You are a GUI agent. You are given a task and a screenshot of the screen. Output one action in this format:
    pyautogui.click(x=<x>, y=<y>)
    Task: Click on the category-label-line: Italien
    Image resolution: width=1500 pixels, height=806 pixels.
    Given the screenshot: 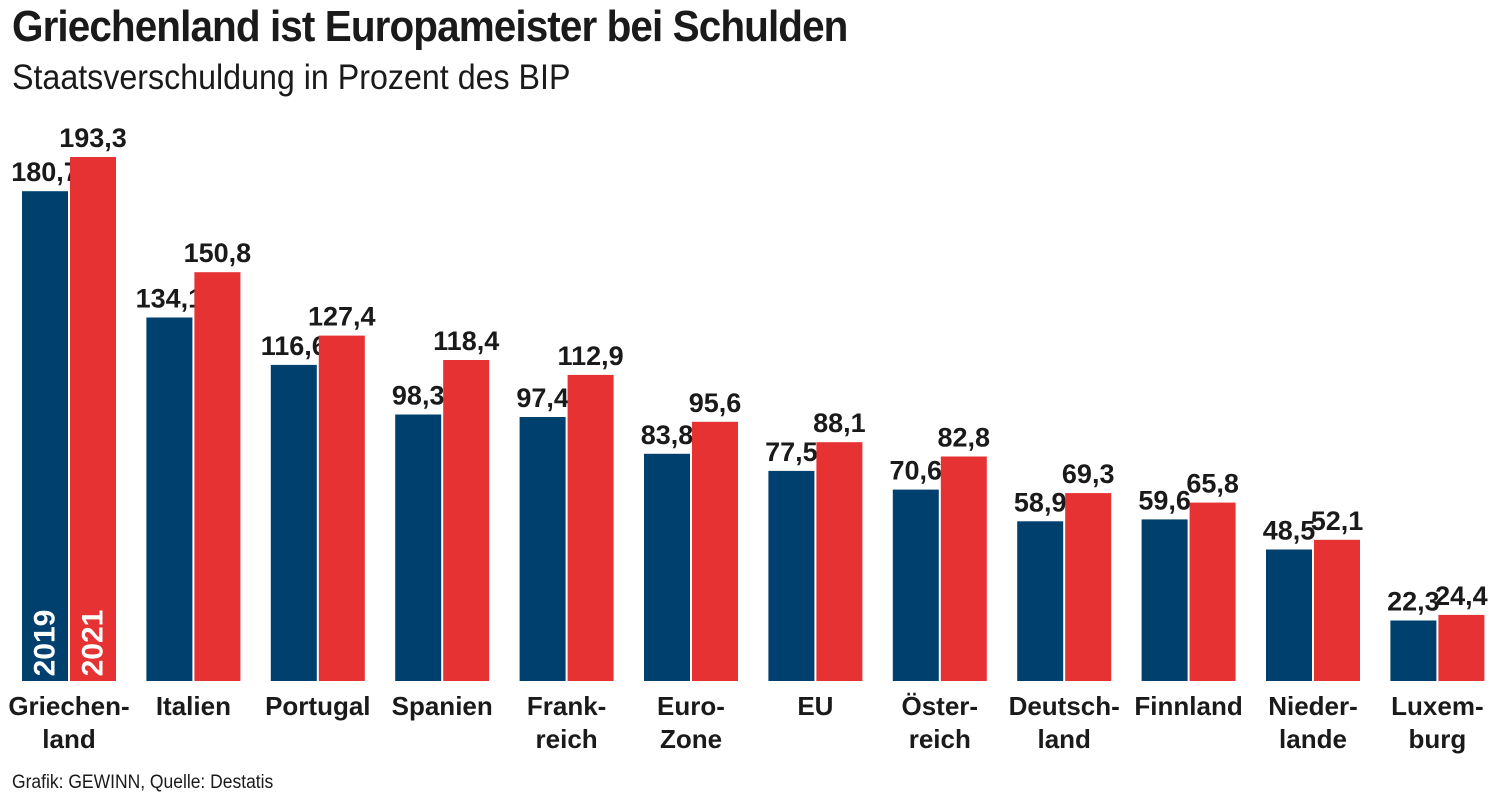 What is the action you would take?
    pyautogui.click(x=193, y=706)
    